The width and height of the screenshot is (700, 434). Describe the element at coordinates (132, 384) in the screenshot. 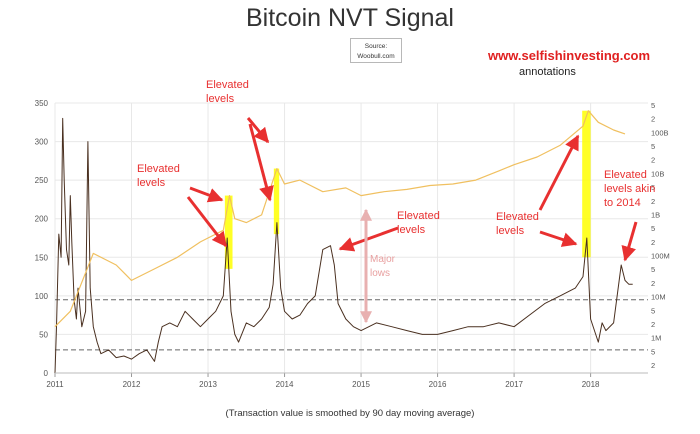

I see `x-tick-label: 2012` at that location.